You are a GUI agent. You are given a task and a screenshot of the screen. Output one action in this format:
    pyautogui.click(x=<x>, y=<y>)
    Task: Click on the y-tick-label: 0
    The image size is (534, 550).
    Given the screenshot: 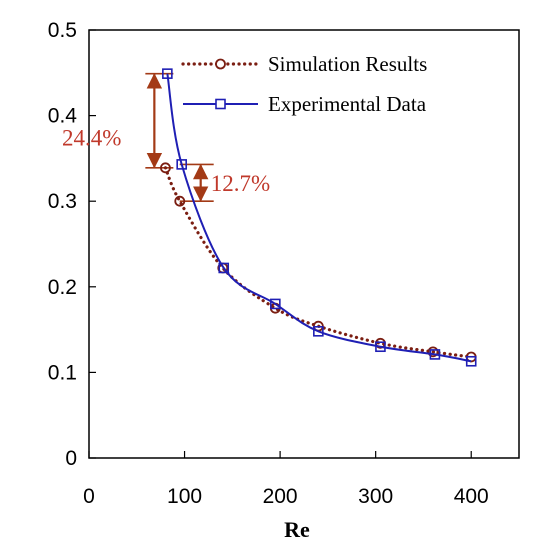 What is the action you would take?
    pyautogui.click(x=71, y=458)
    